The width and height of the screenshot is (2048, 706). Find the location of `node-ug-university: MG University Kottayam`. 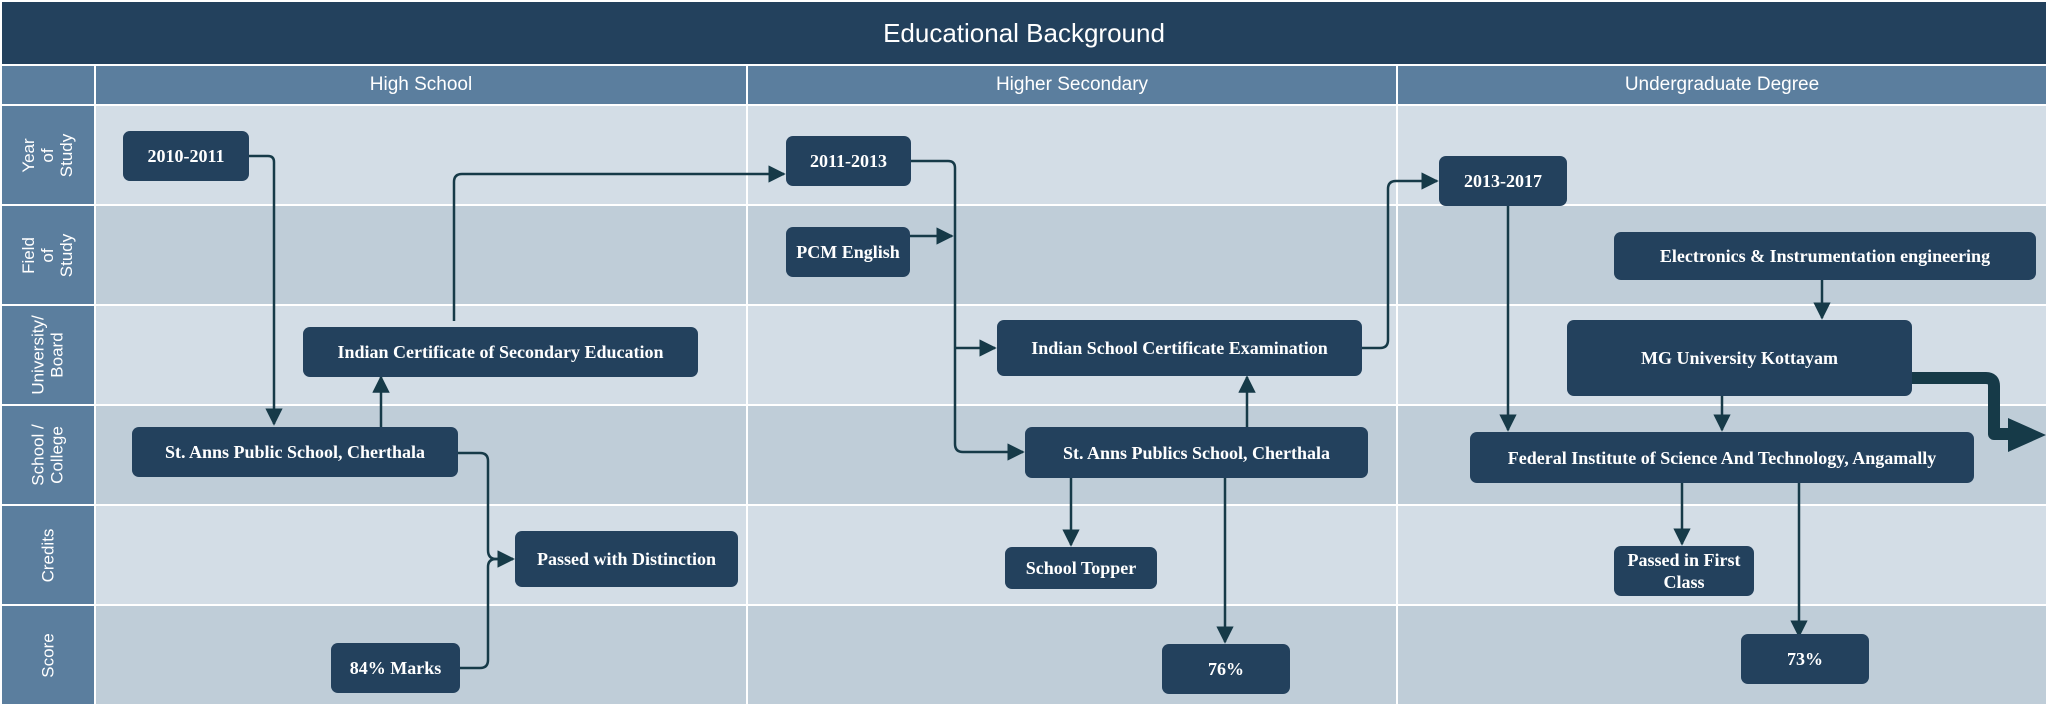

node-ug-university: MG University Kottayam is located at coordinates (1739, 358).